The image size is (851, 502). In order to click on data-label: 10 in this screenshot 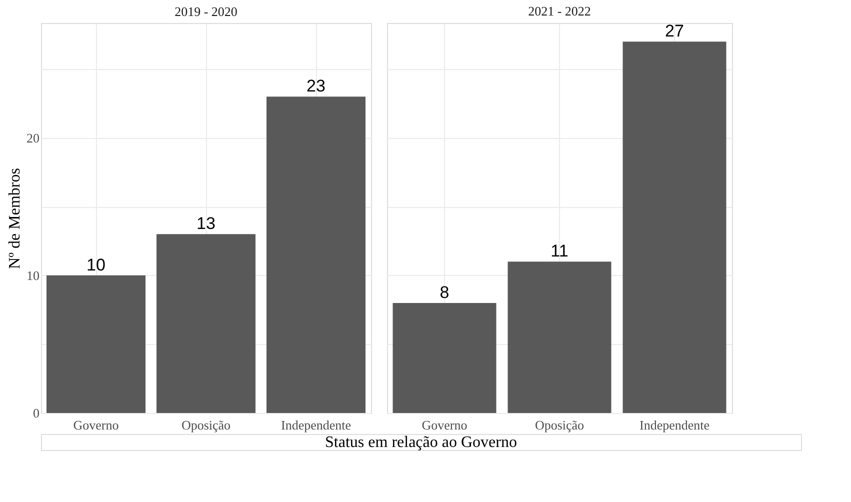, I will do `click(96, 264)`.